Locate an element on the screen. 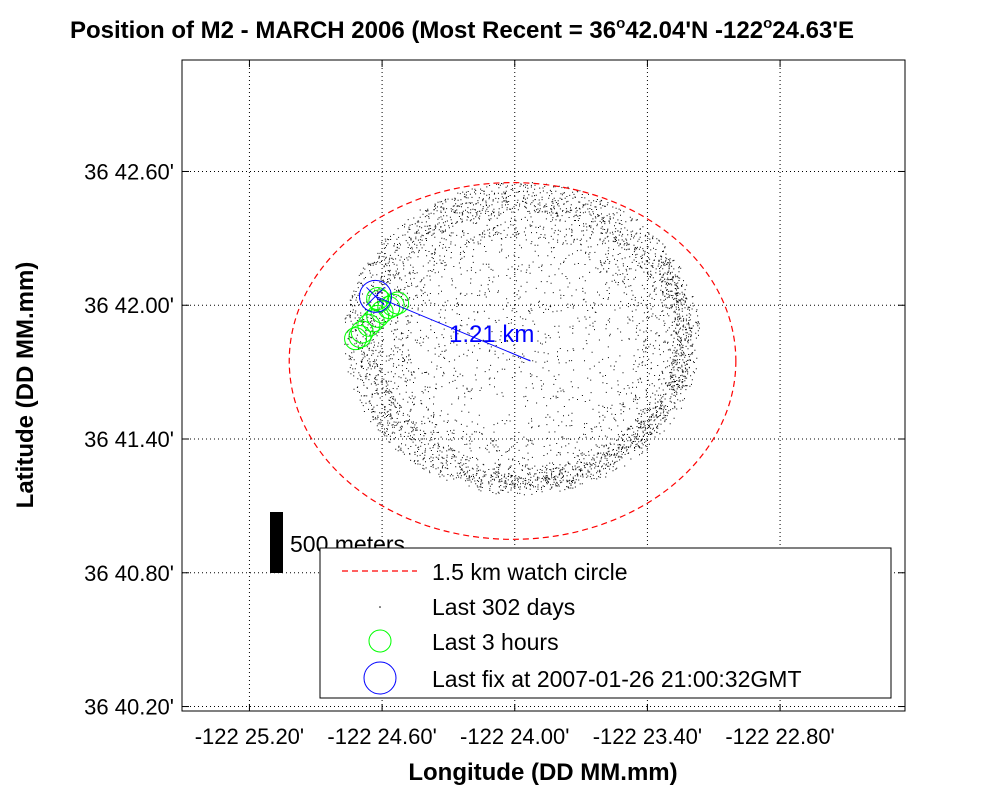  distance-label: 1.21 km is located at coordinates (491, 334).